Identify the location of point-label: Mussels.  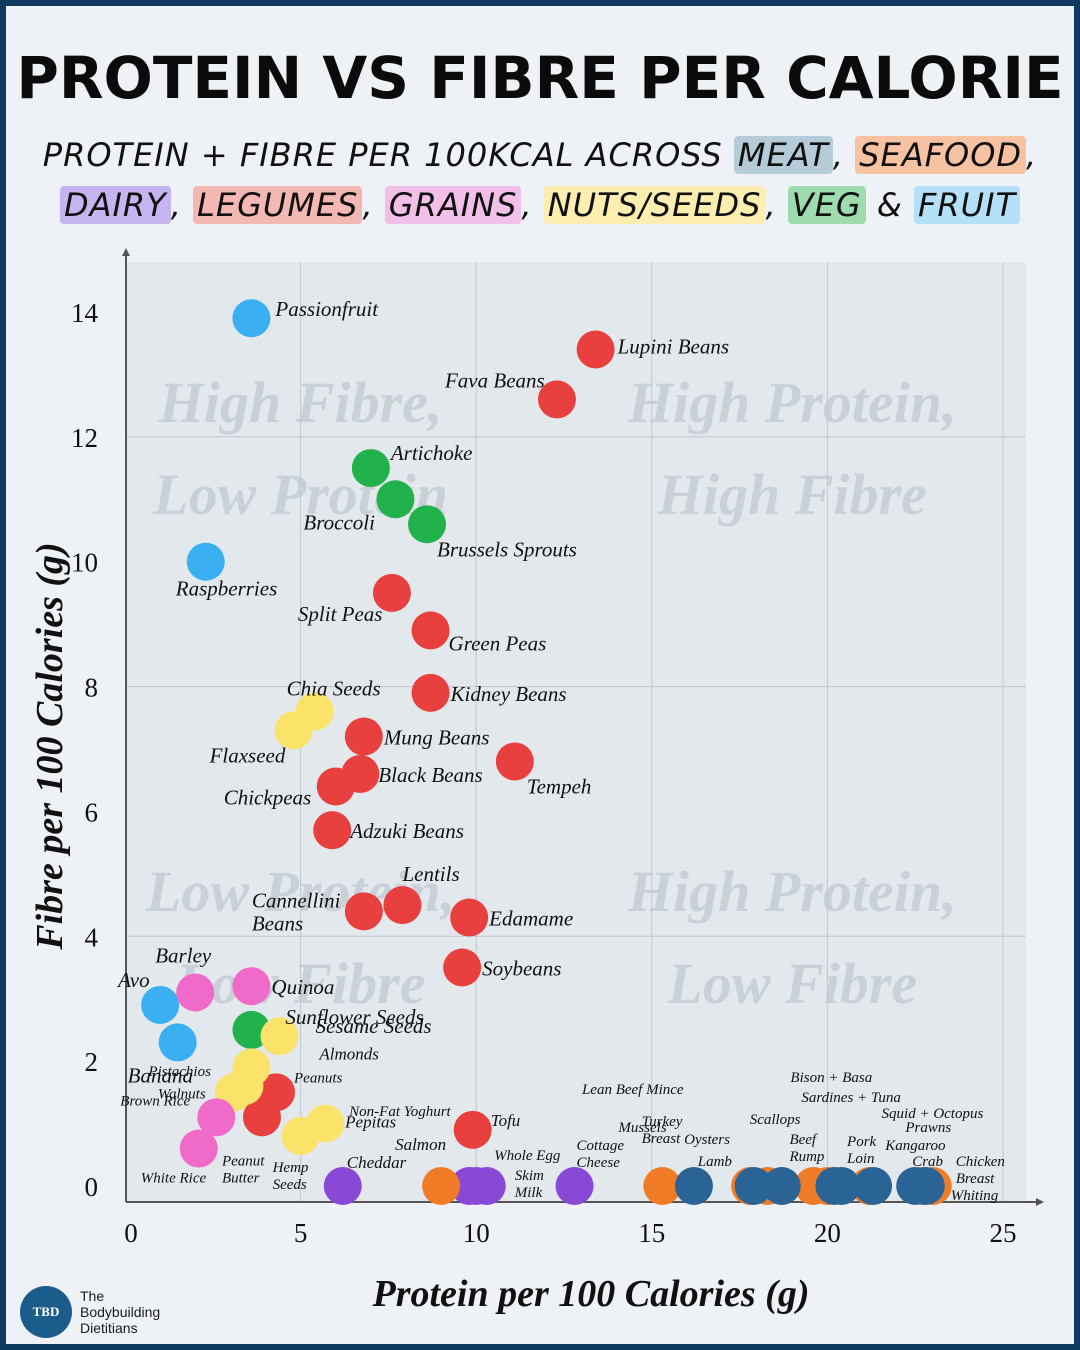
(641, 1128).